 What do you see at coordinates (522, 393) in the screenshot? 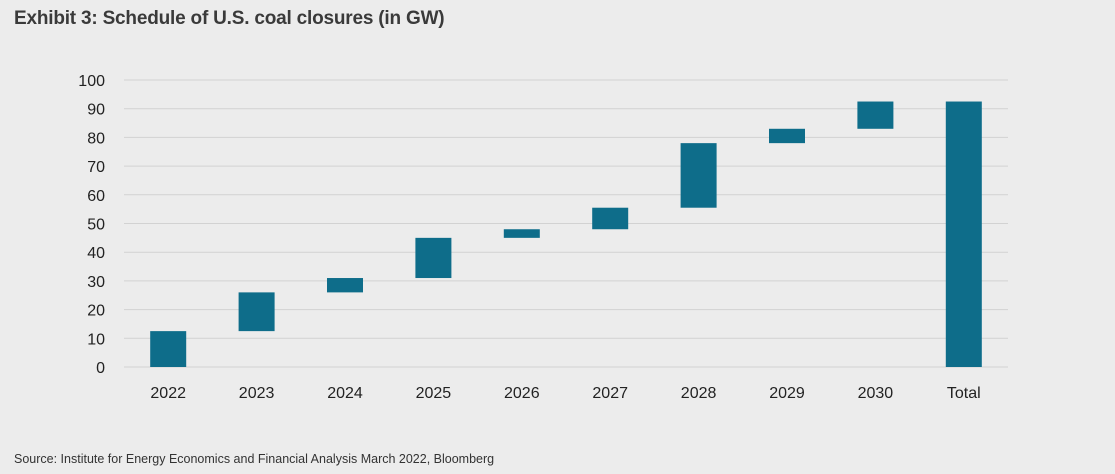
I see `x-tick-label: 2026` at bounding box center [522, 393].